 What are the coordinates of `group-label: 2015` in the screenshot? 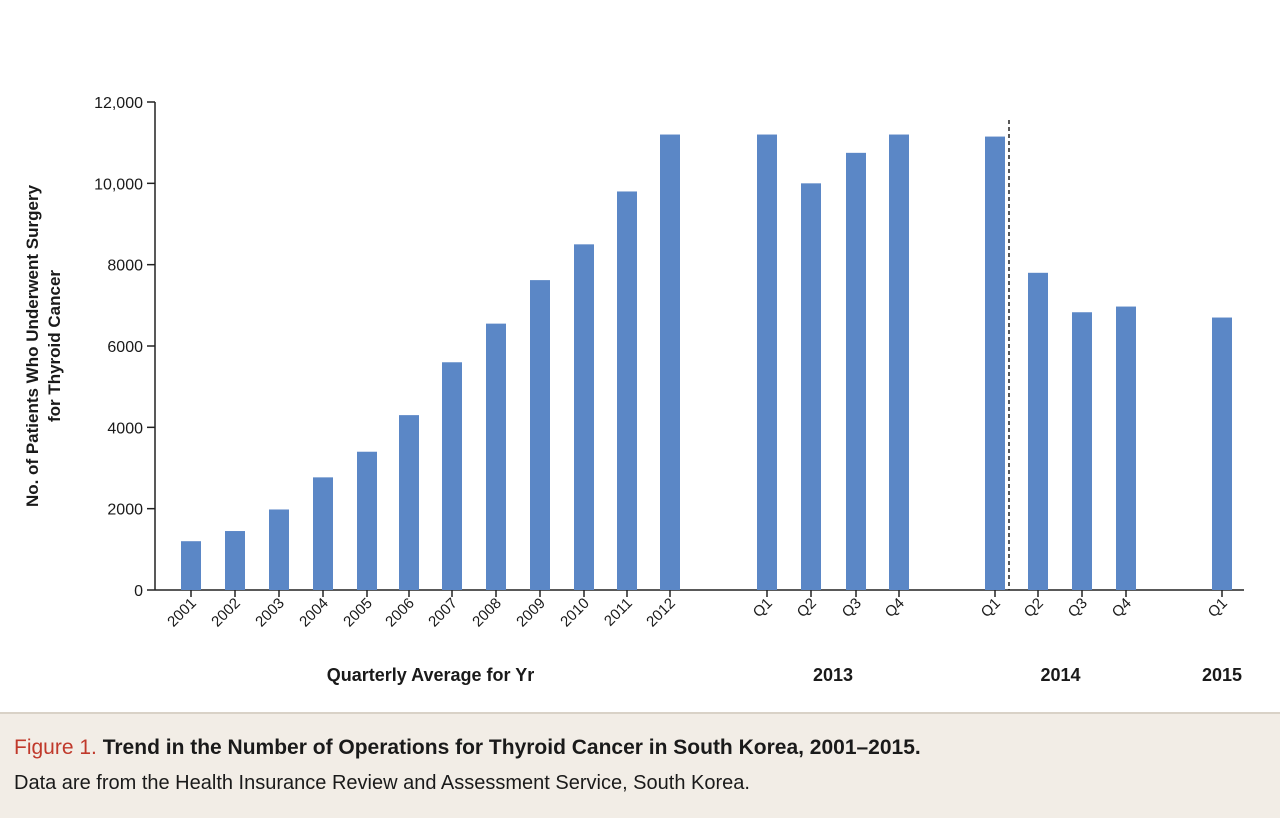 It's located at (1222, 675).